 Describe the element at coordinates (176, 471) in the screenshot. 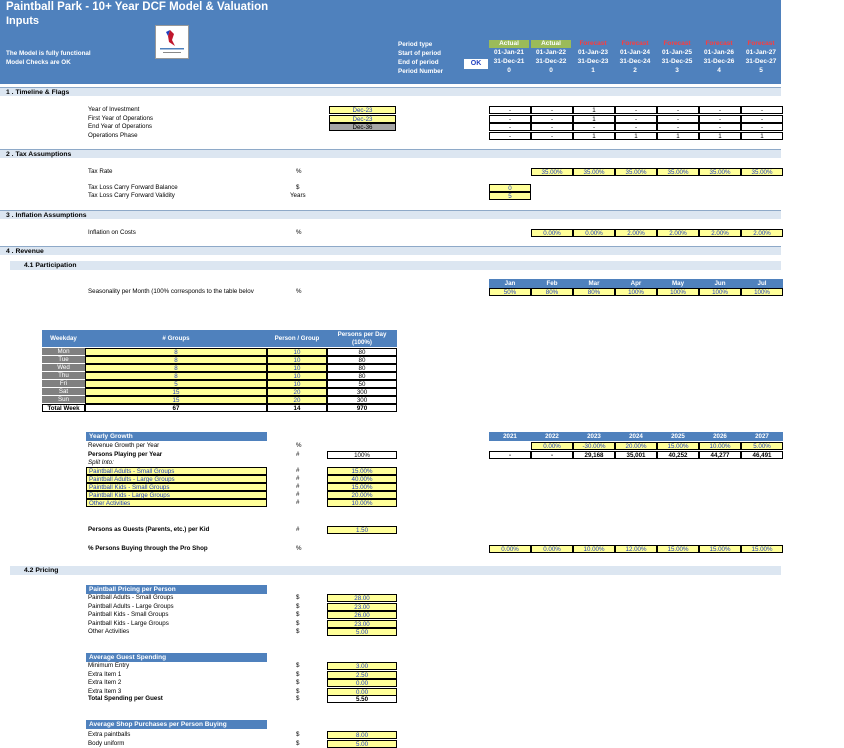

I see `split-label-0: Paintball Adults - Small Groups` at that location.